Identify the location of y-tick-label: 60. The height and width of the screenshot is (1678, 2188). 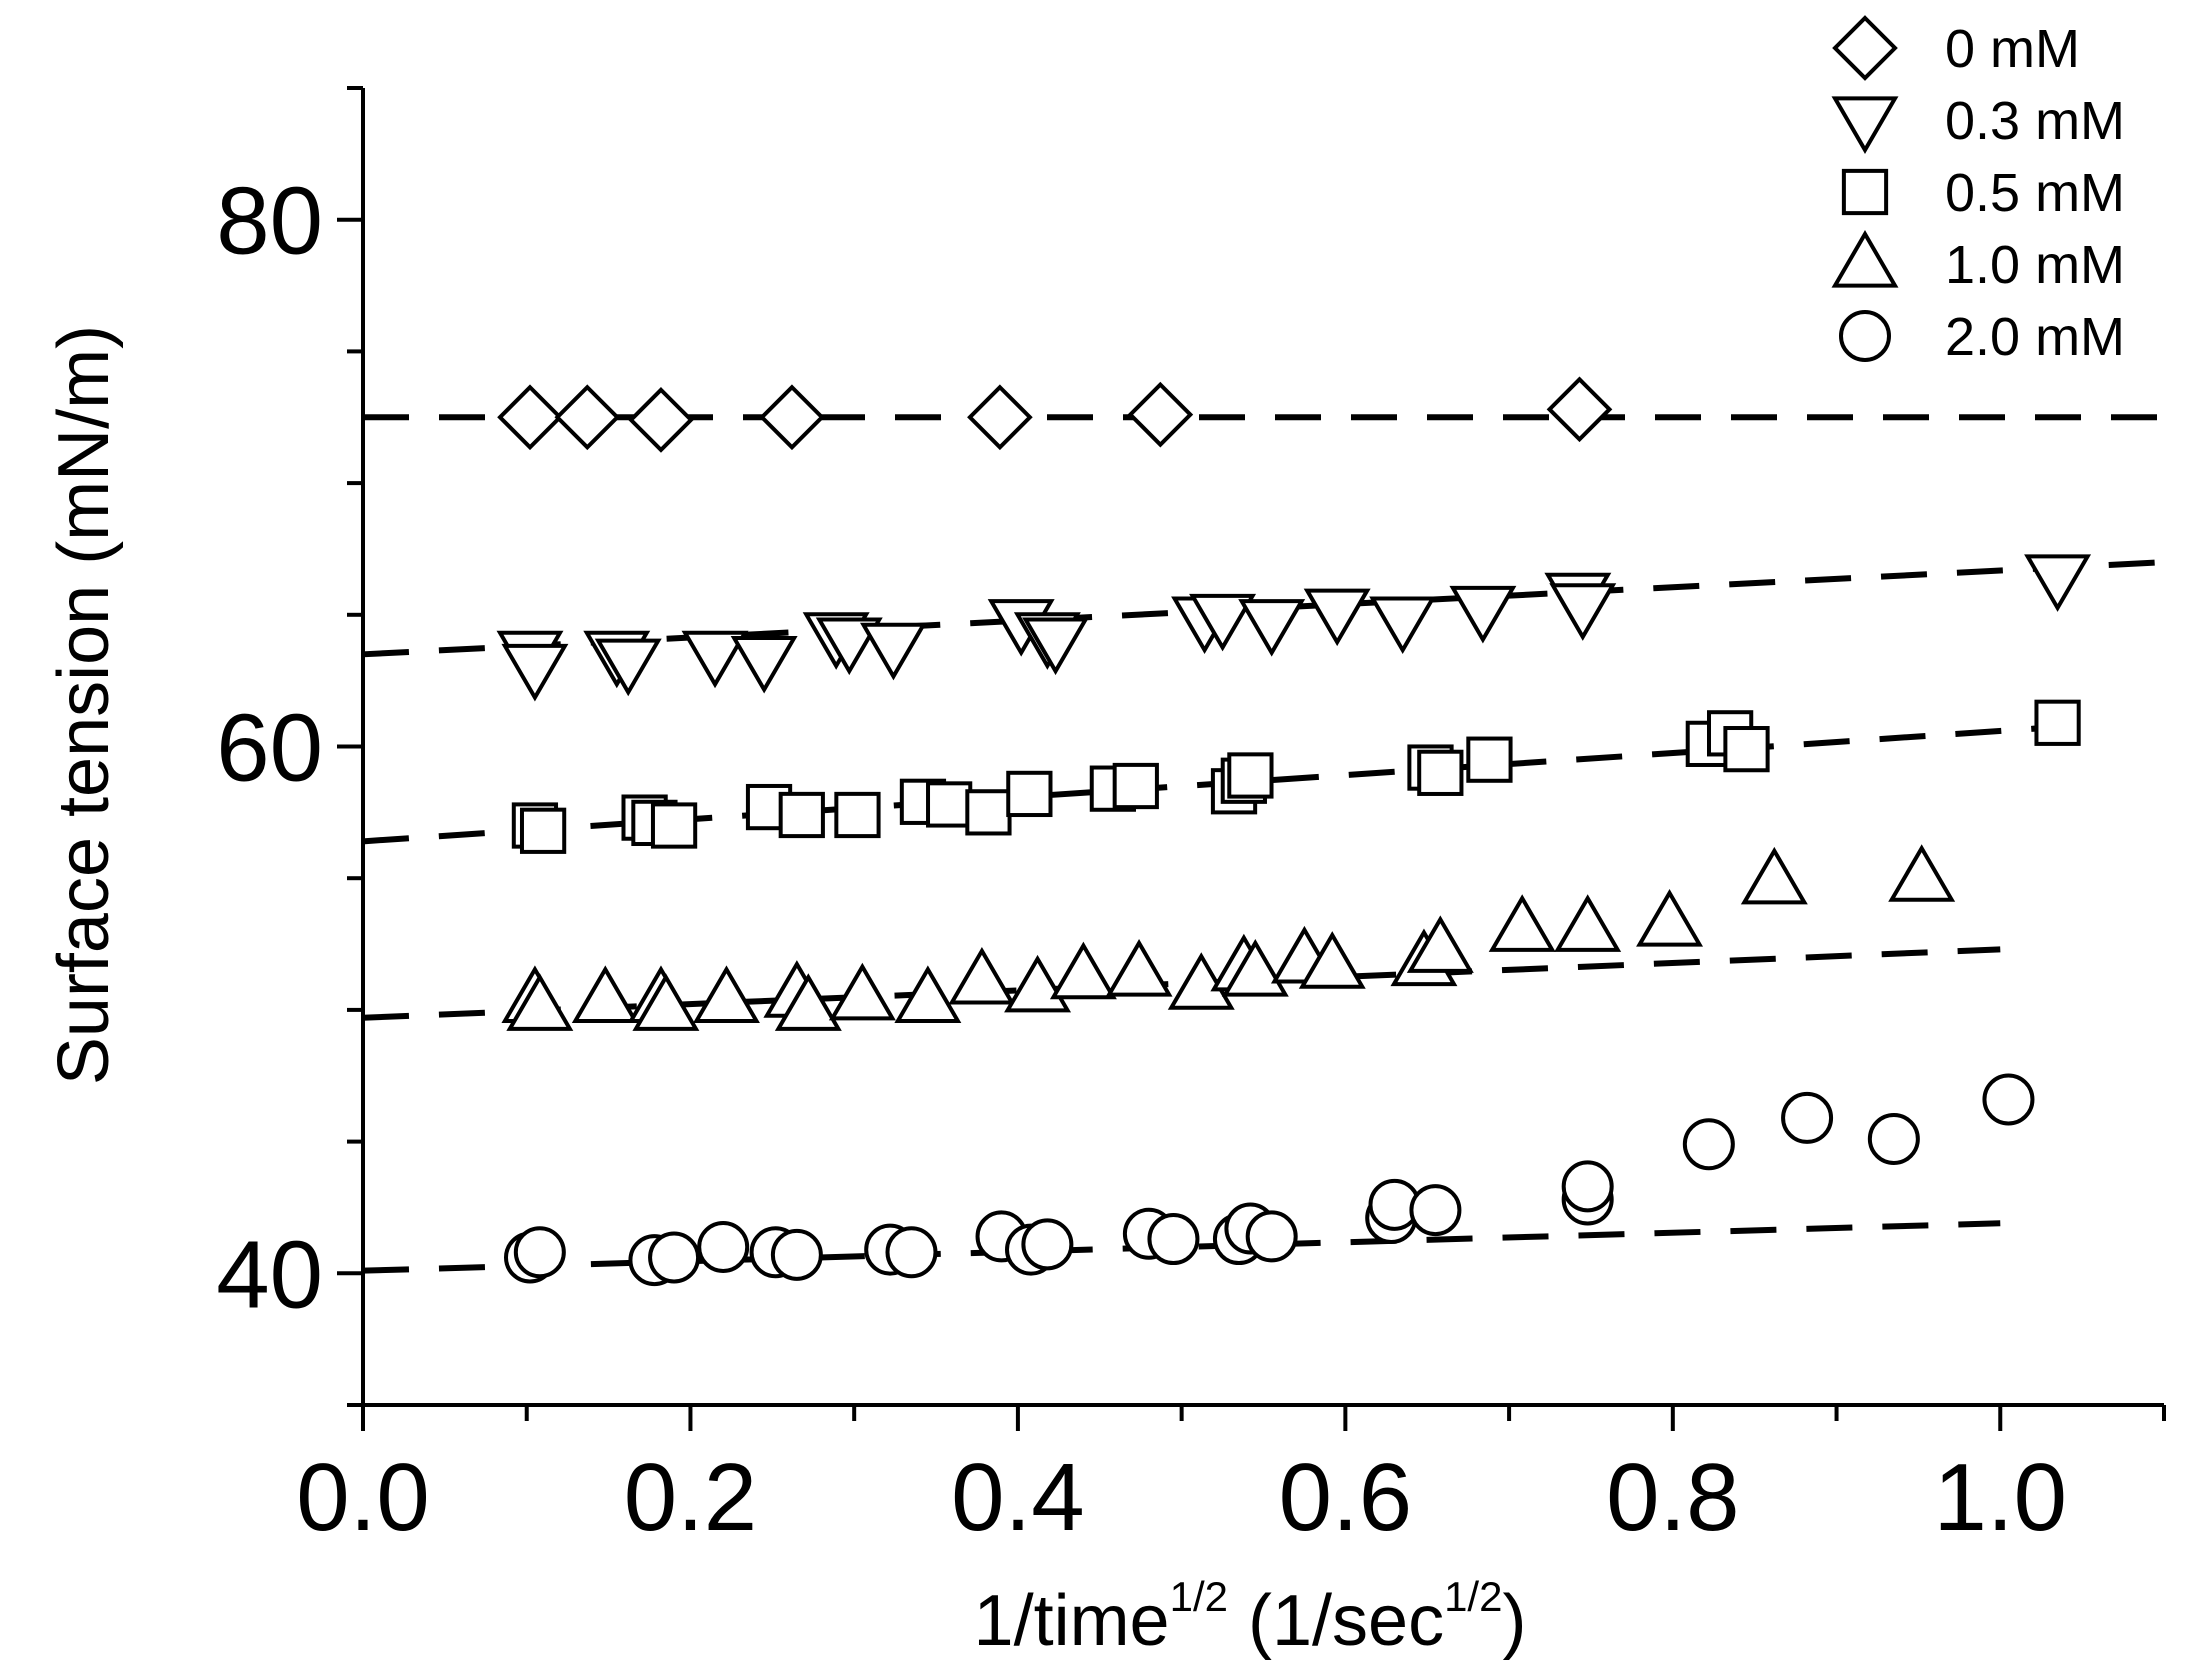
(269, 748).